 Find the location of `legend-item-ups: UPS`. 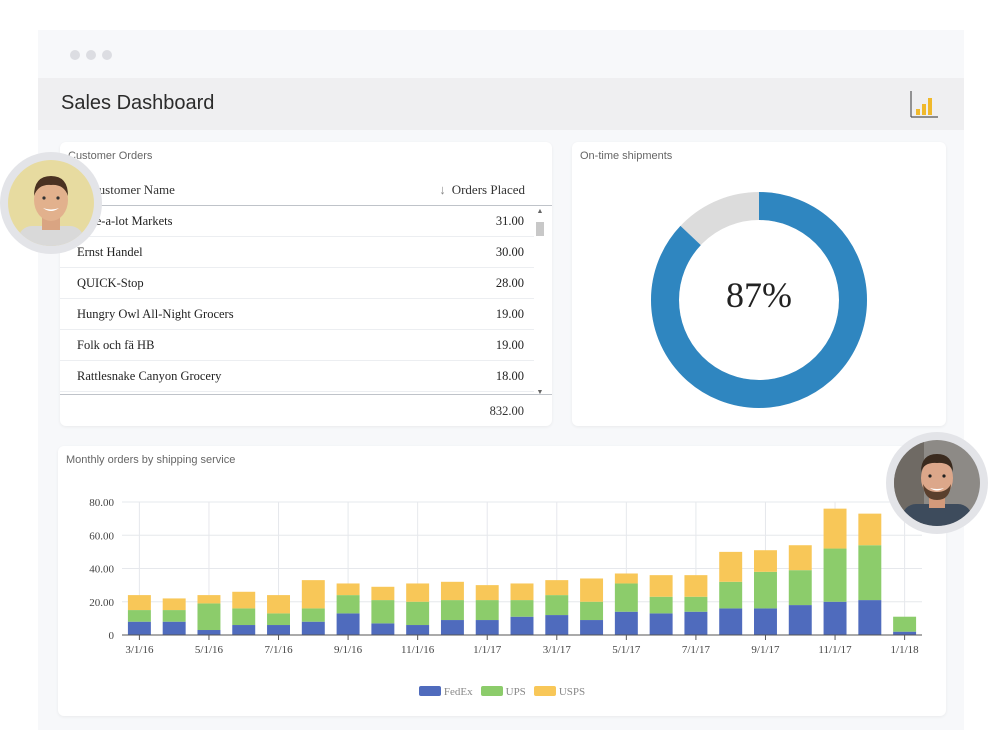

legend-item-ups: UPS is located at coordinates (503, 692).